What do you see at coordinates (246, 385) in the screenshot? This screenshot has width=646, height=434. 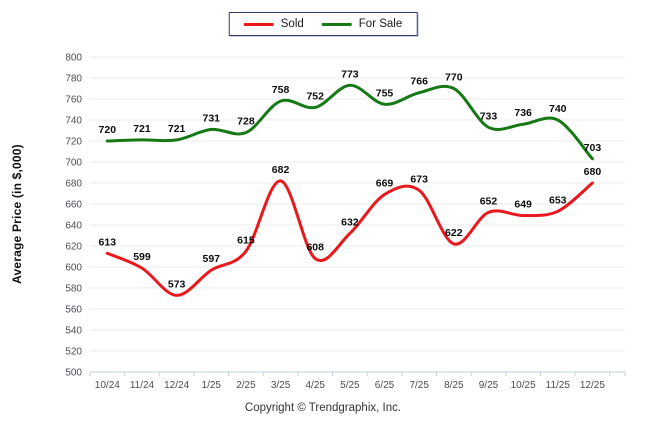 I see `x-tick-label: 2/25` at bounding box center [246, 385].